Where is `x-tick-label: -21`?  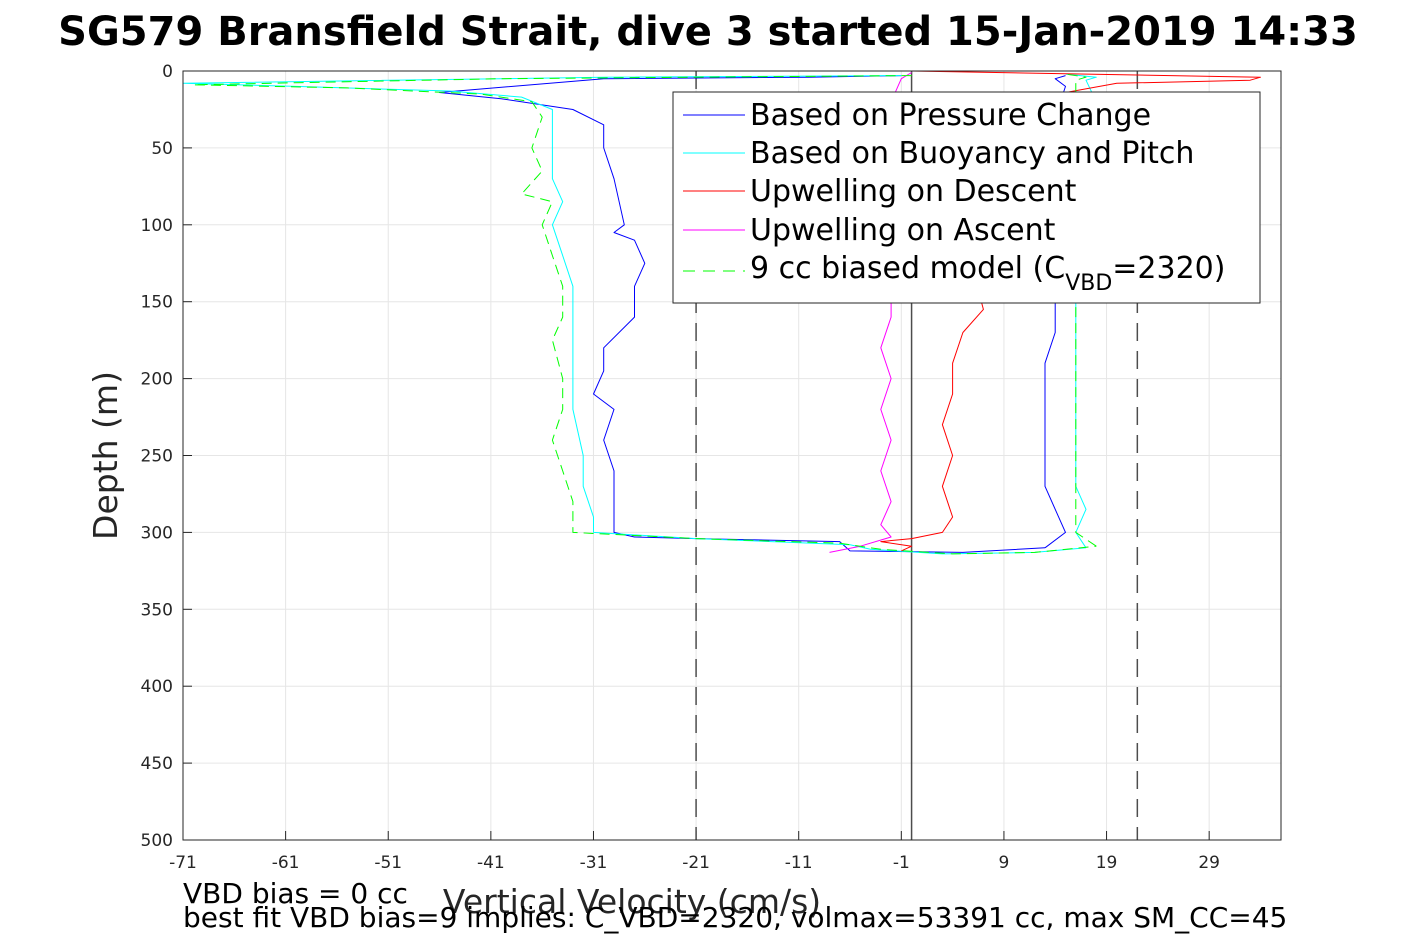
x-tick-label: -21 is located at coordinates (696, 863).